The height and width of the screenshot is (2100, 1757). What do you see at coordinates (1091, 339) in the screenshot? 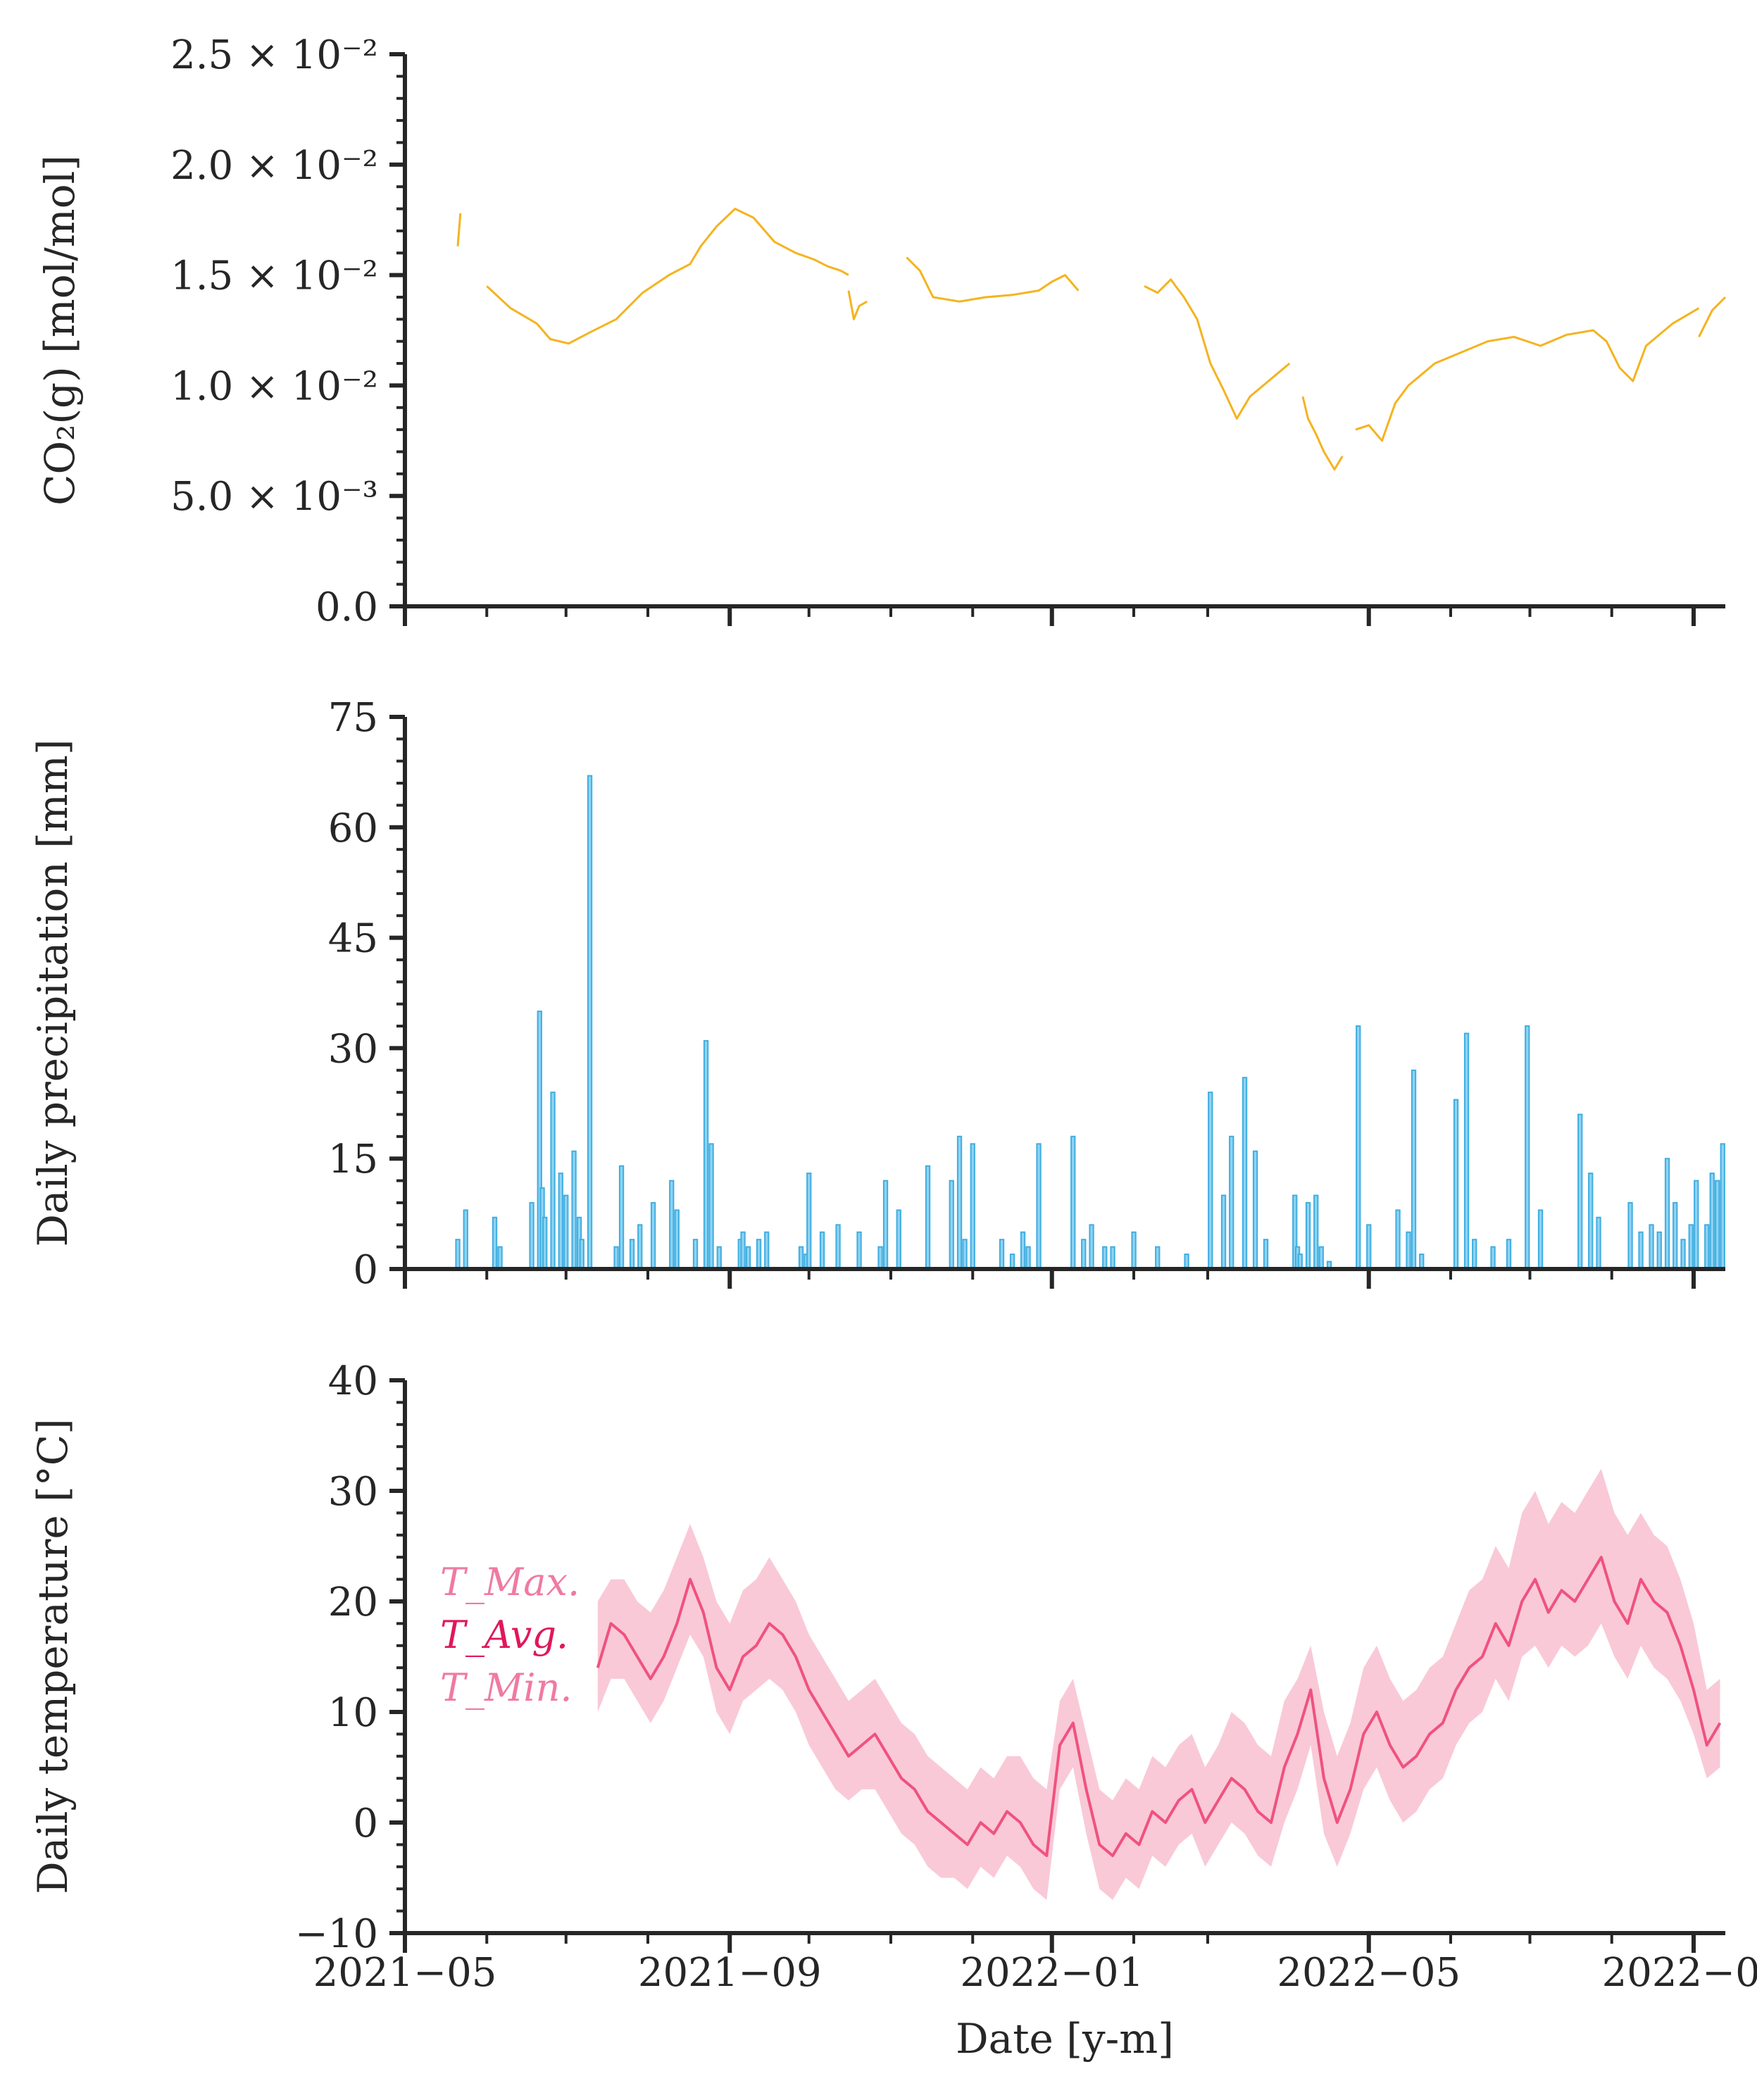
I see `co2-plot-area` at bounding box center [1091, 339].